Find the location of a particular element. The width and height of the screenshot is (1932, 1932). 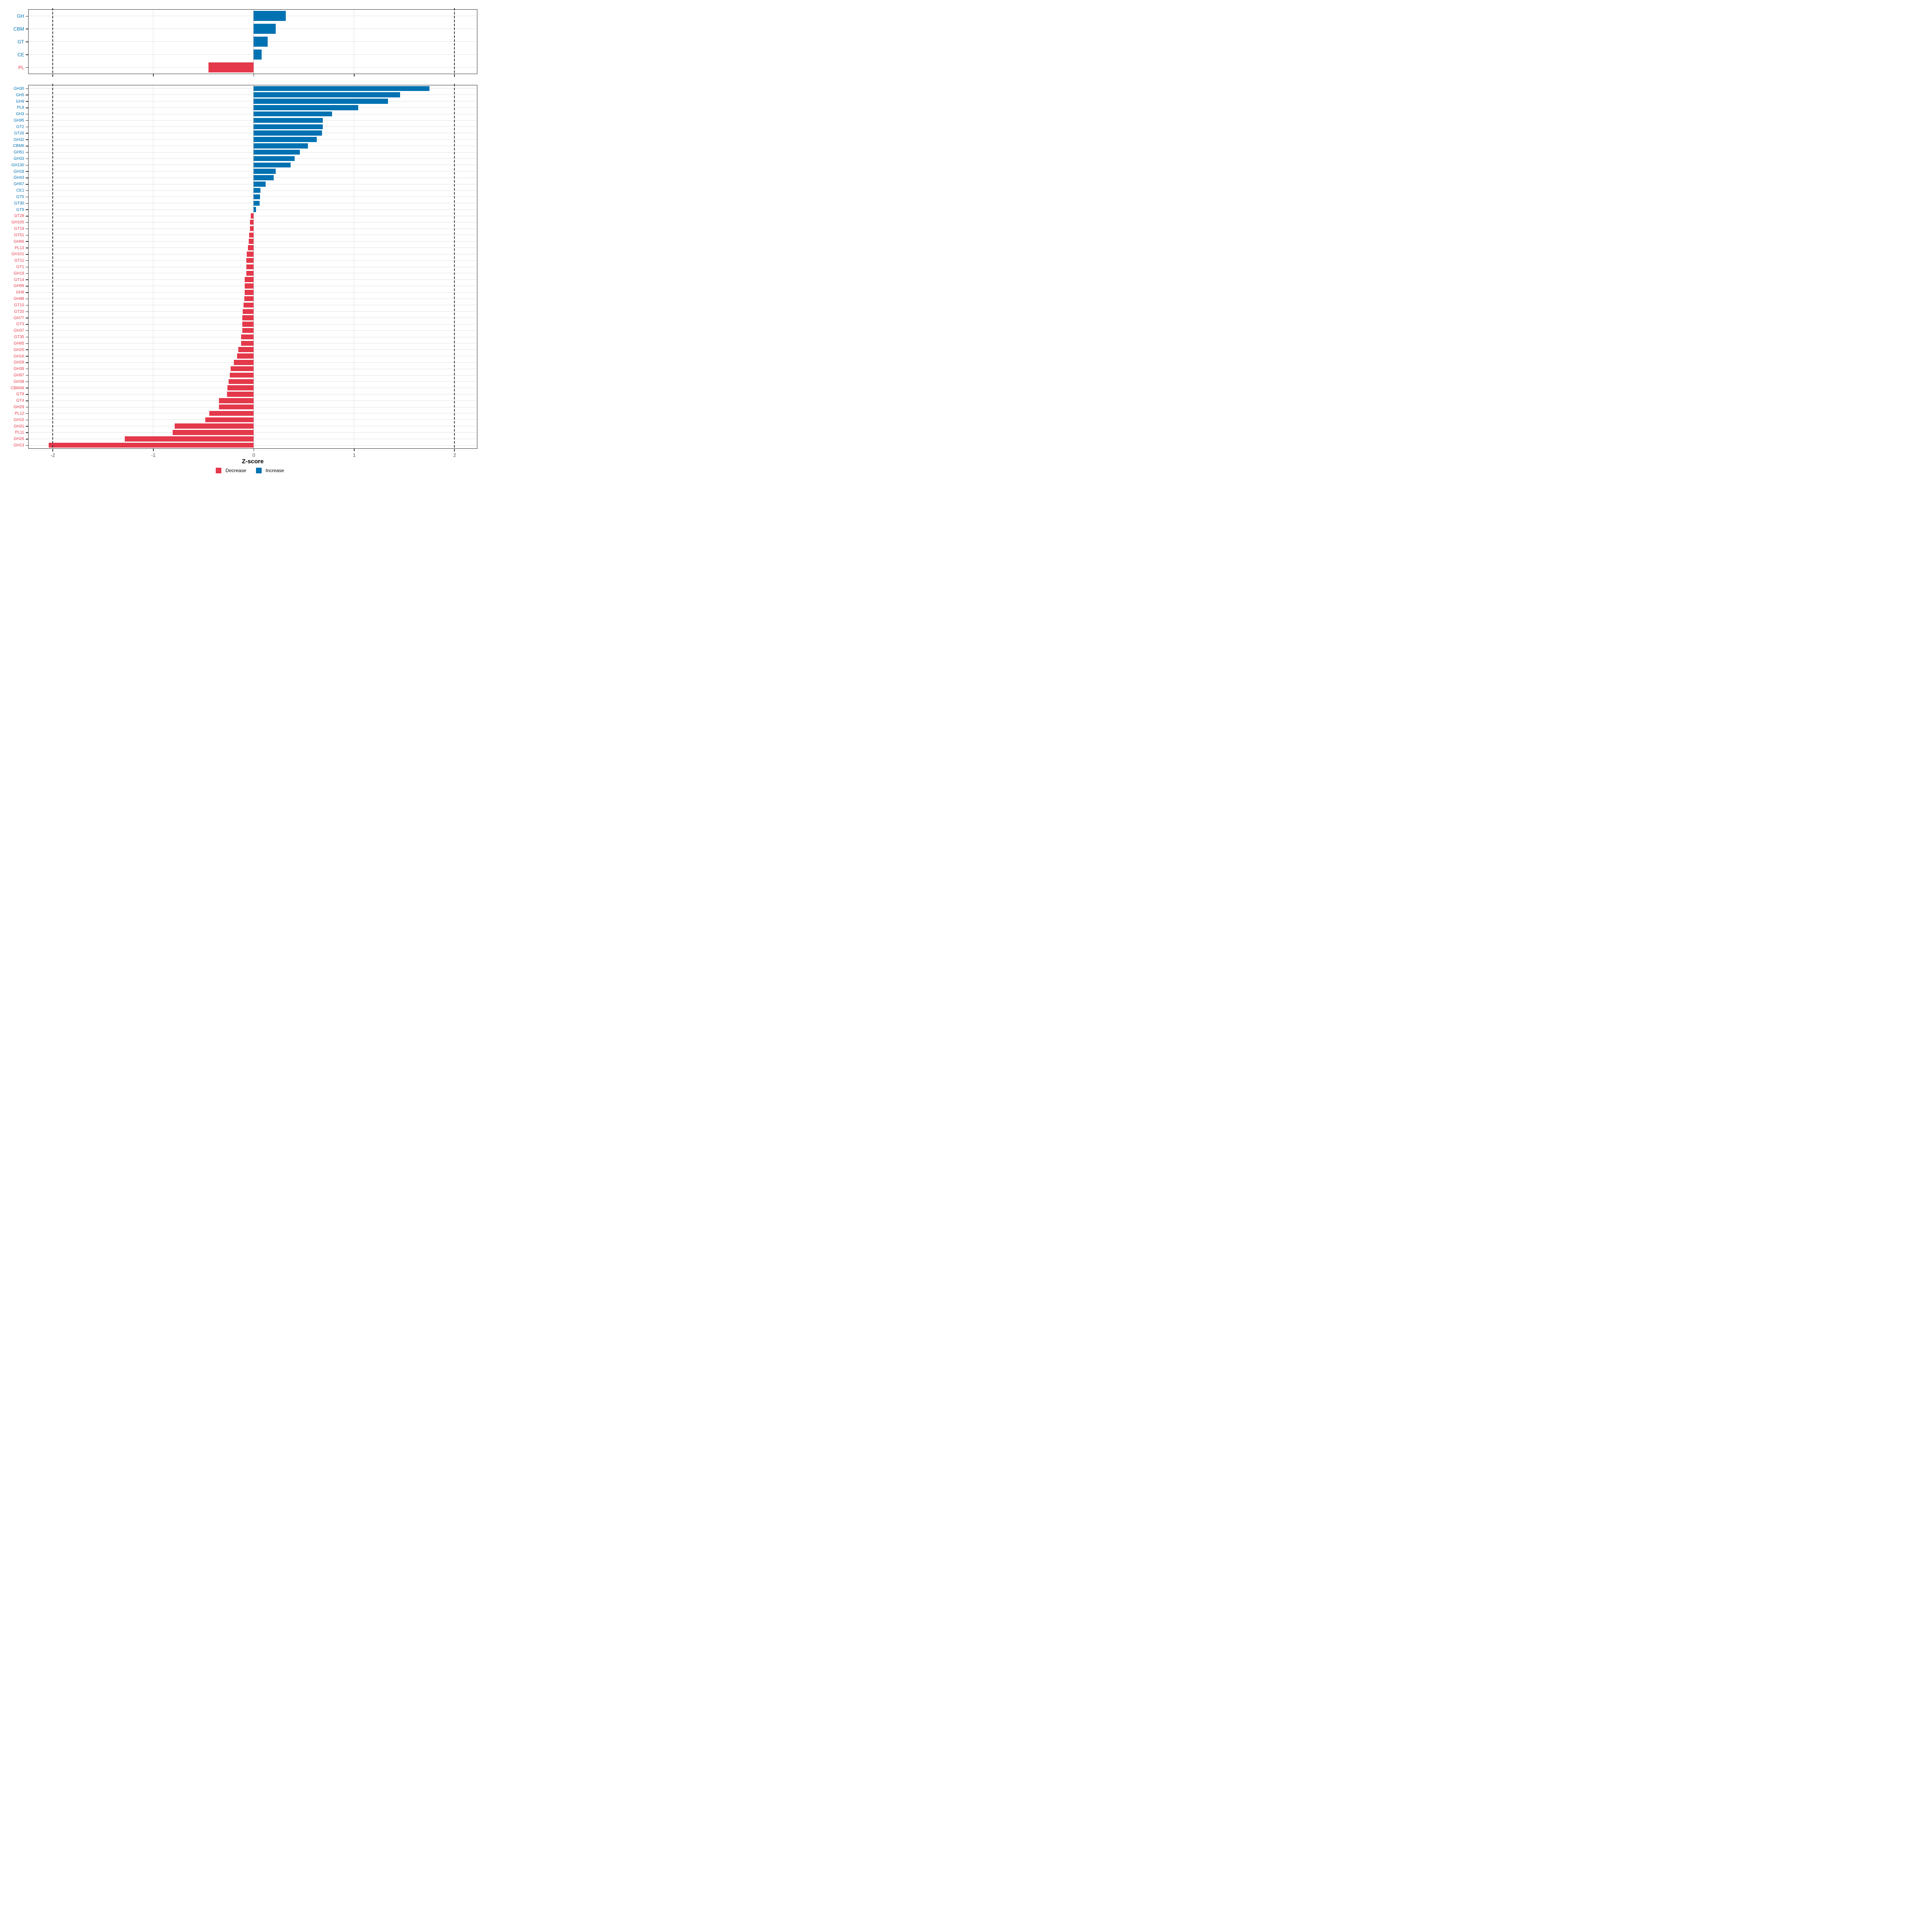

bar-GH39 is located at coordinates (242, 369).